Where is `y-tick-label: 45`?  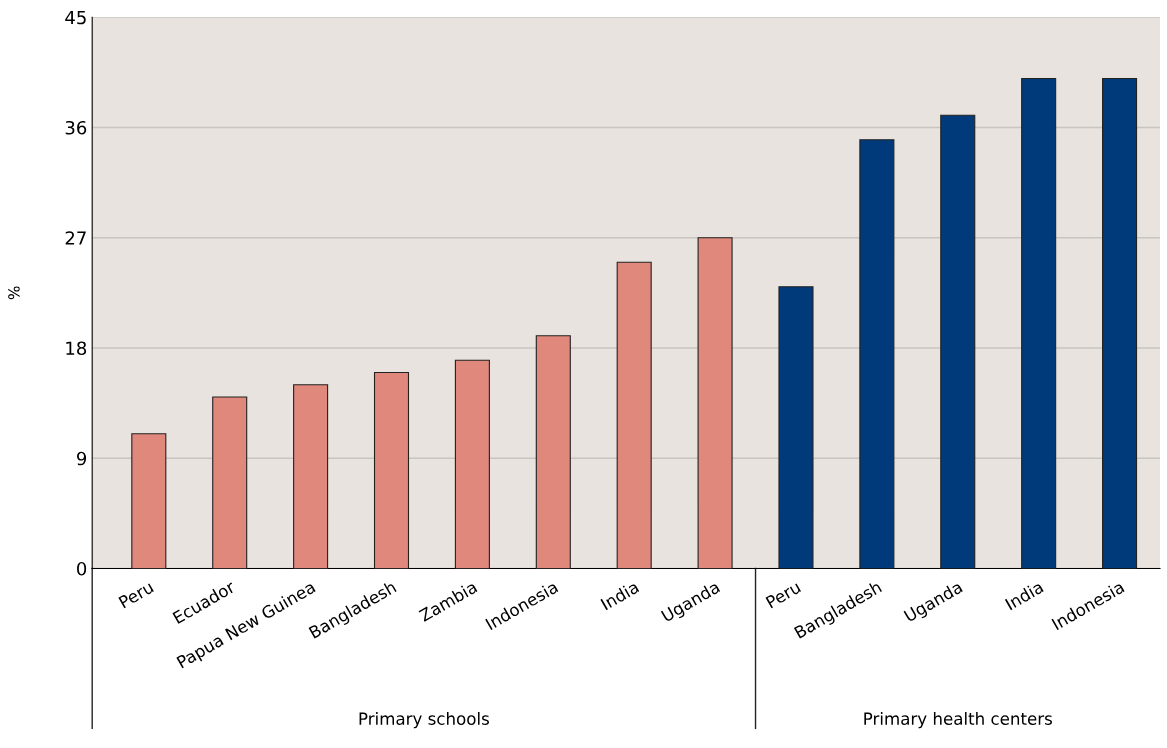 y-tick-label: 45 is located at coordinates (75, 17).